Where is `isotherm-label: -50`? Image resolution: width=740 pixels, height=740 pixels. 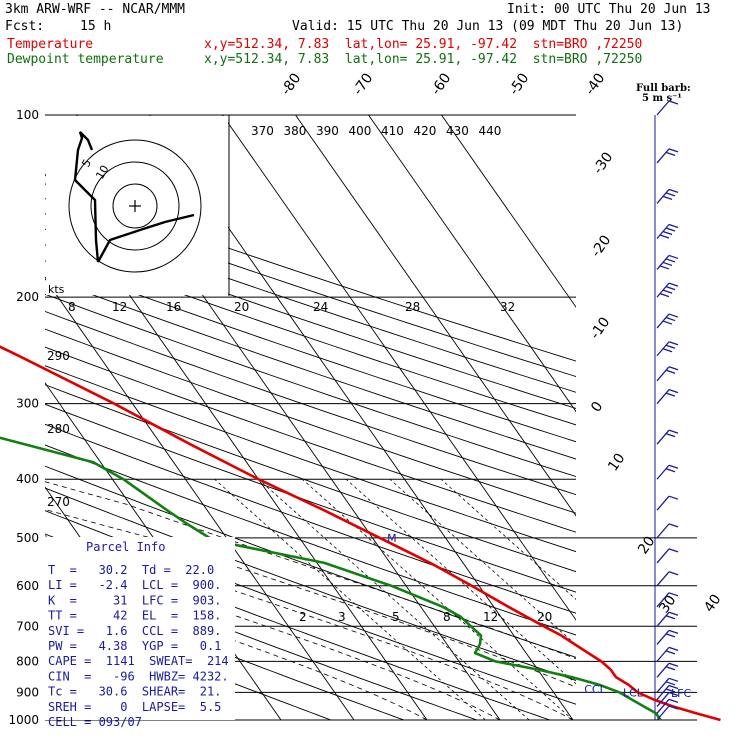
isotherm-label: -50 is located at coordinates (519, 84).